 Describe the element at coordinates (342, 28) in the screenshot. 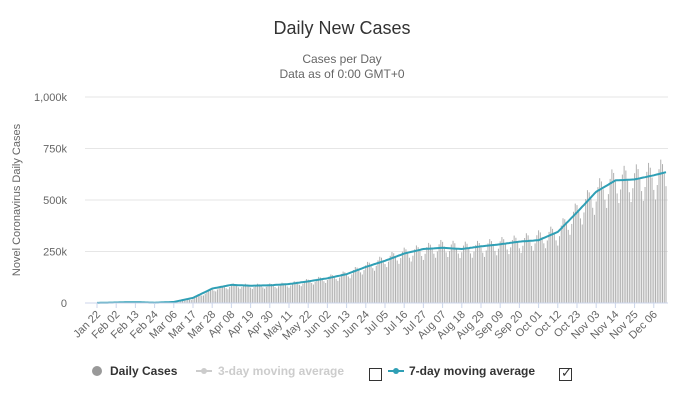

I see `chart-title: Daily New Cases` at that location.